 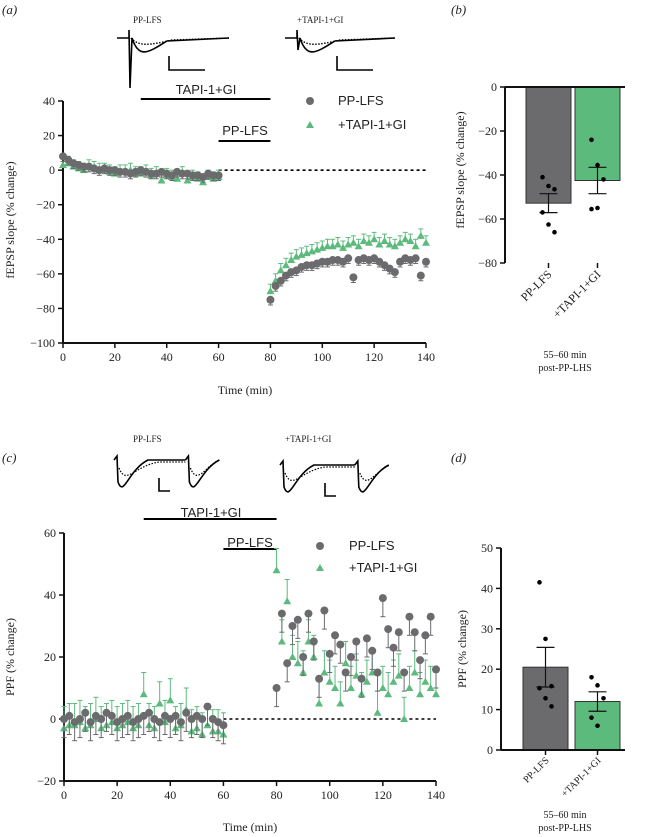 What do you see at coordinates (10, 219) in the screenshot?
I see `a-ylabel: fEPSP slope (% change)` at bounding box center [10, 219].